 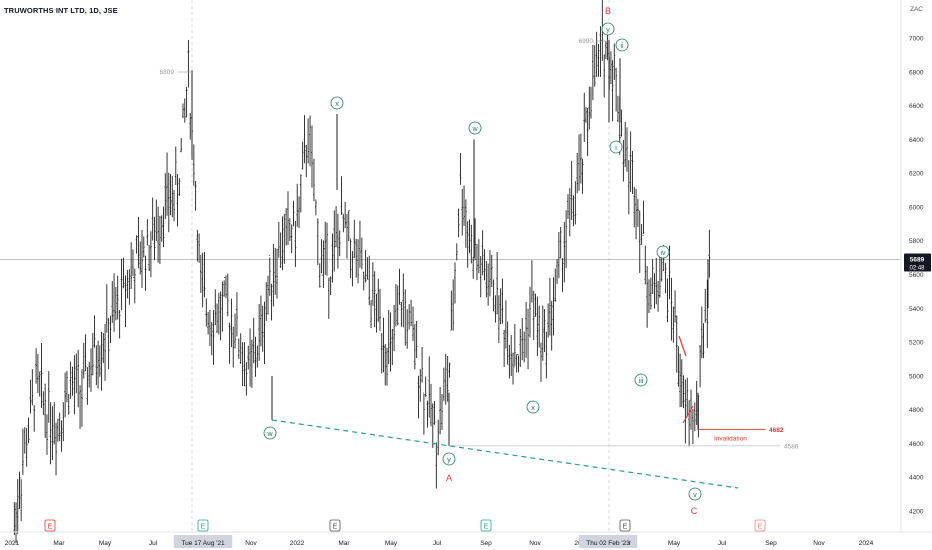 I want to click on last-price-box, so click(x=917, y=262).